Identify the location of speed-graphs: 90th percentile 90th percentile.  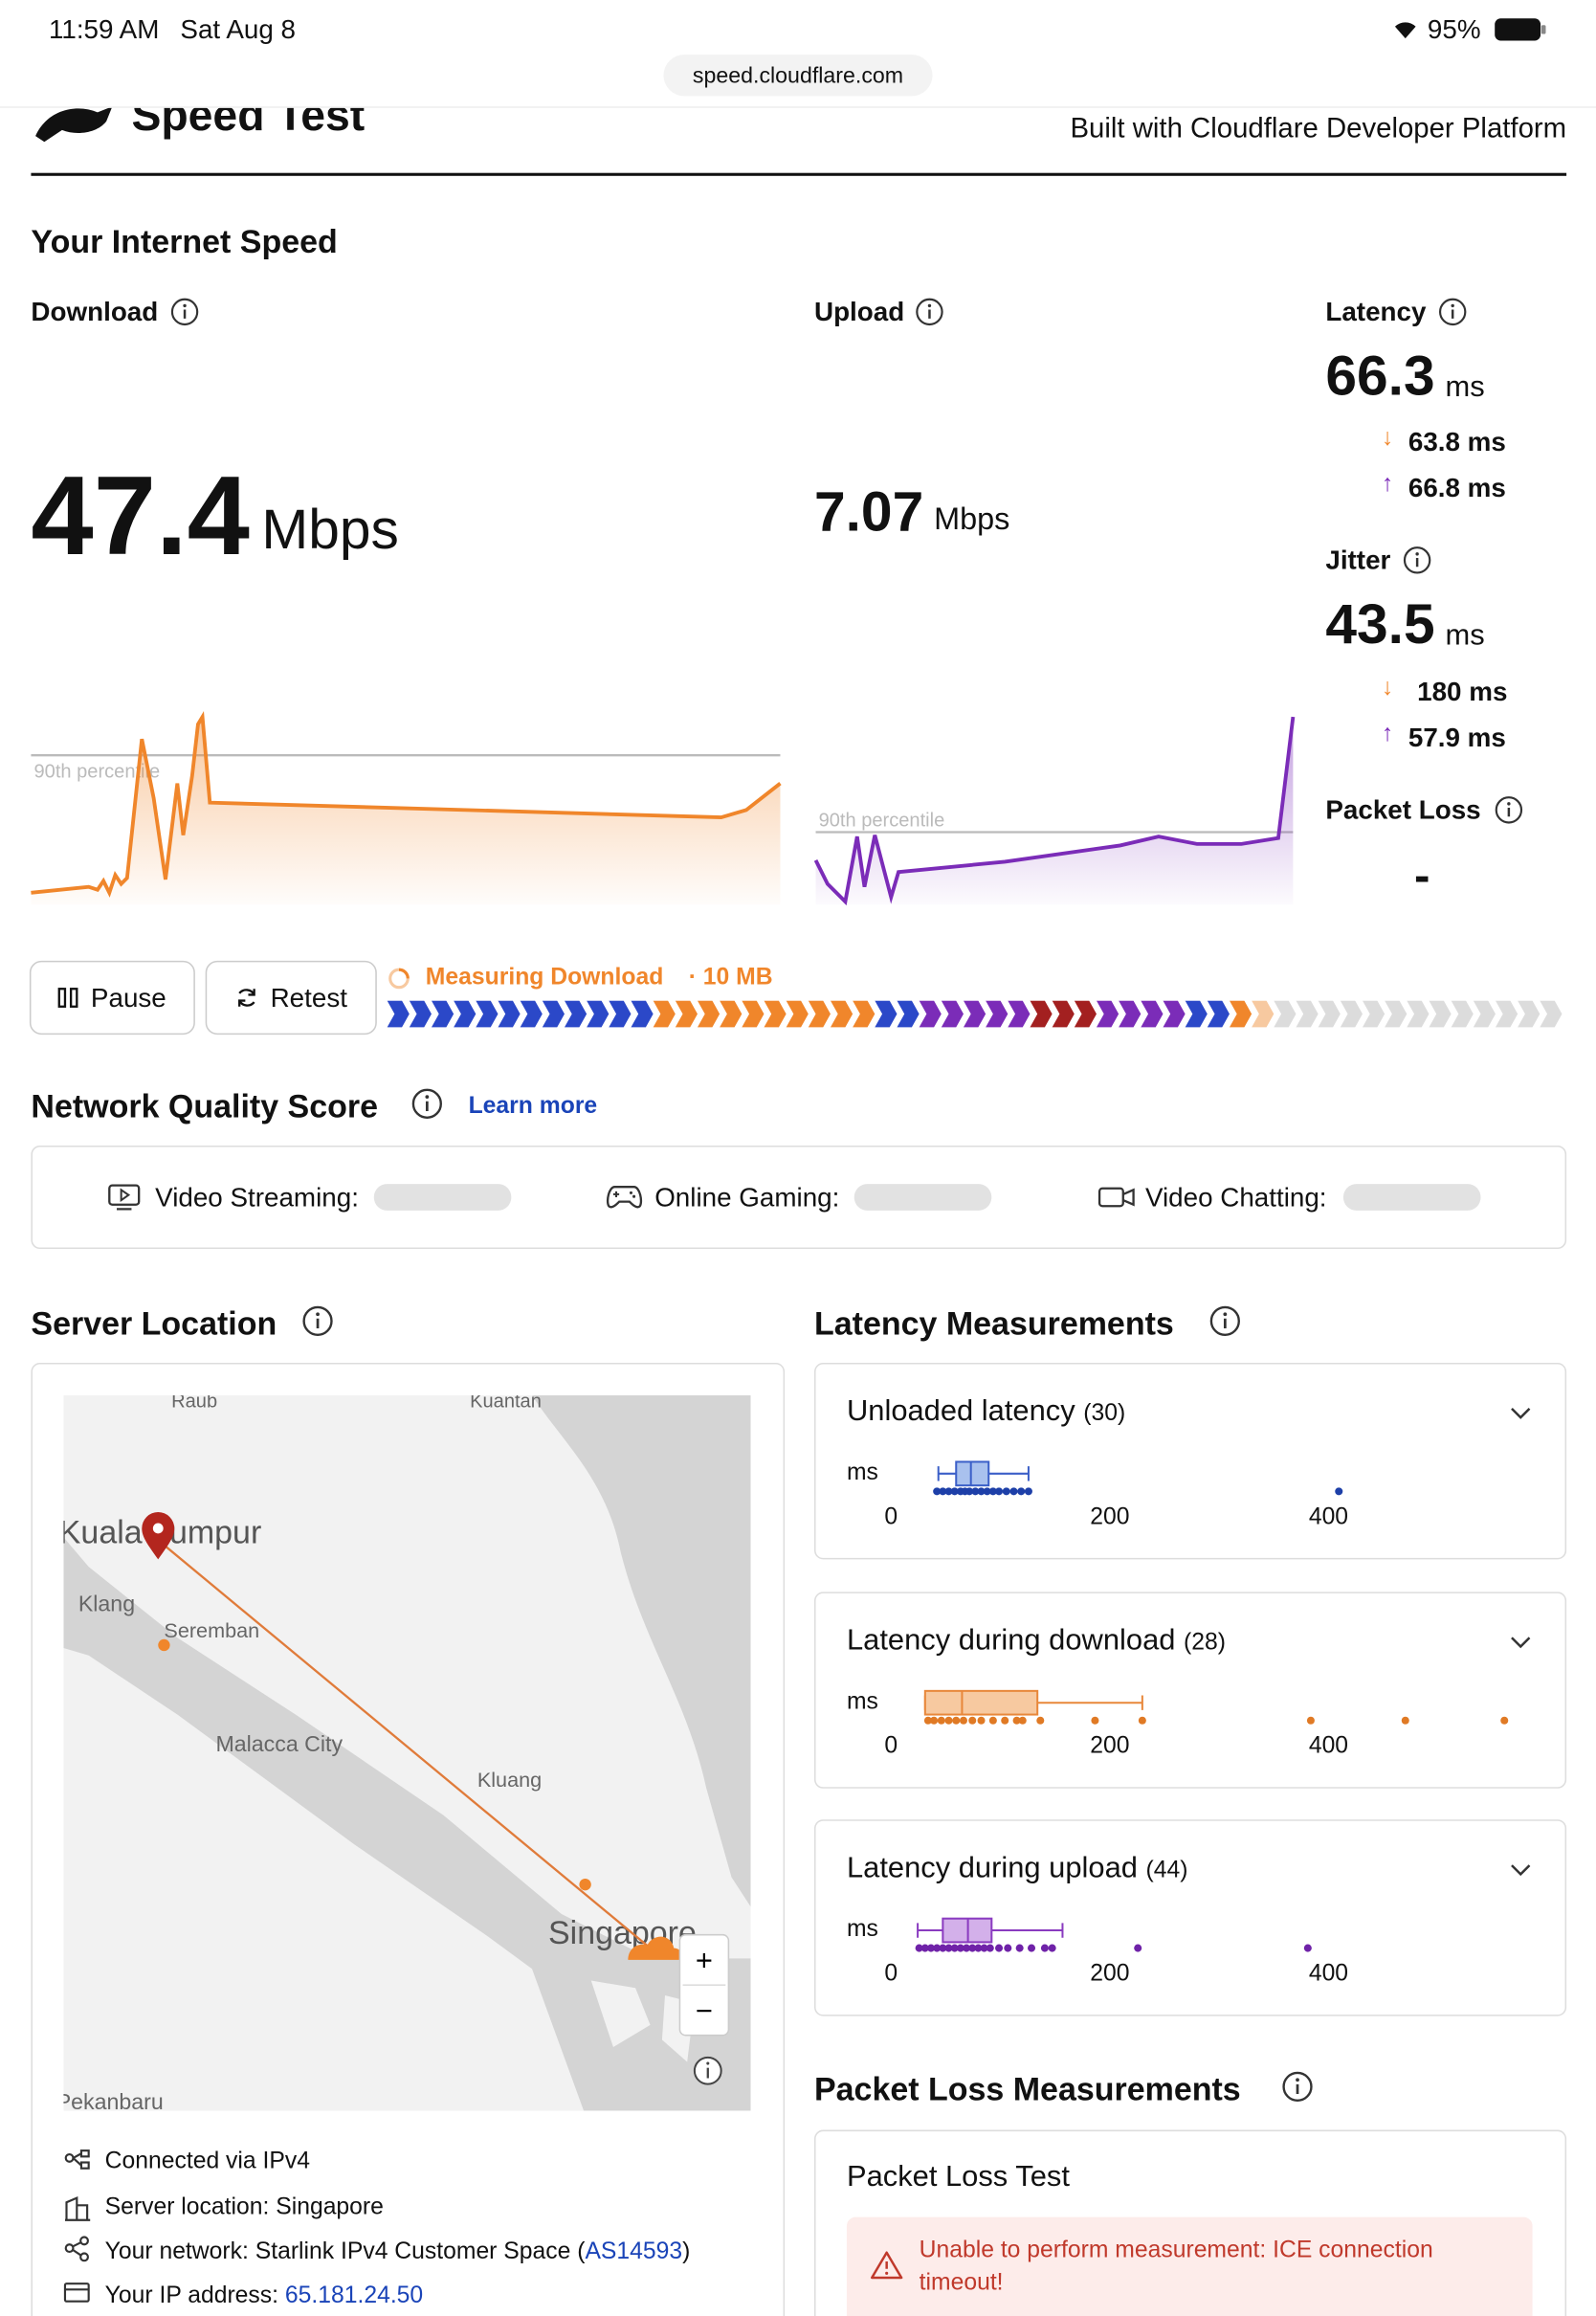
(664, 808).